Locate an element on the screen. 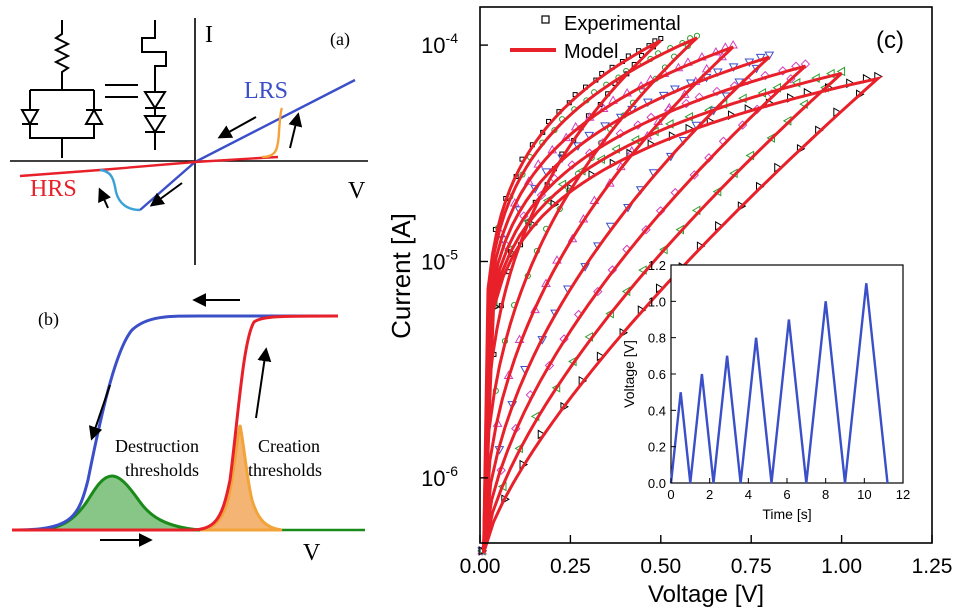 This screenshot has width=955, height=609. panel-a-label: (a) is located at coordinates (340, 39).